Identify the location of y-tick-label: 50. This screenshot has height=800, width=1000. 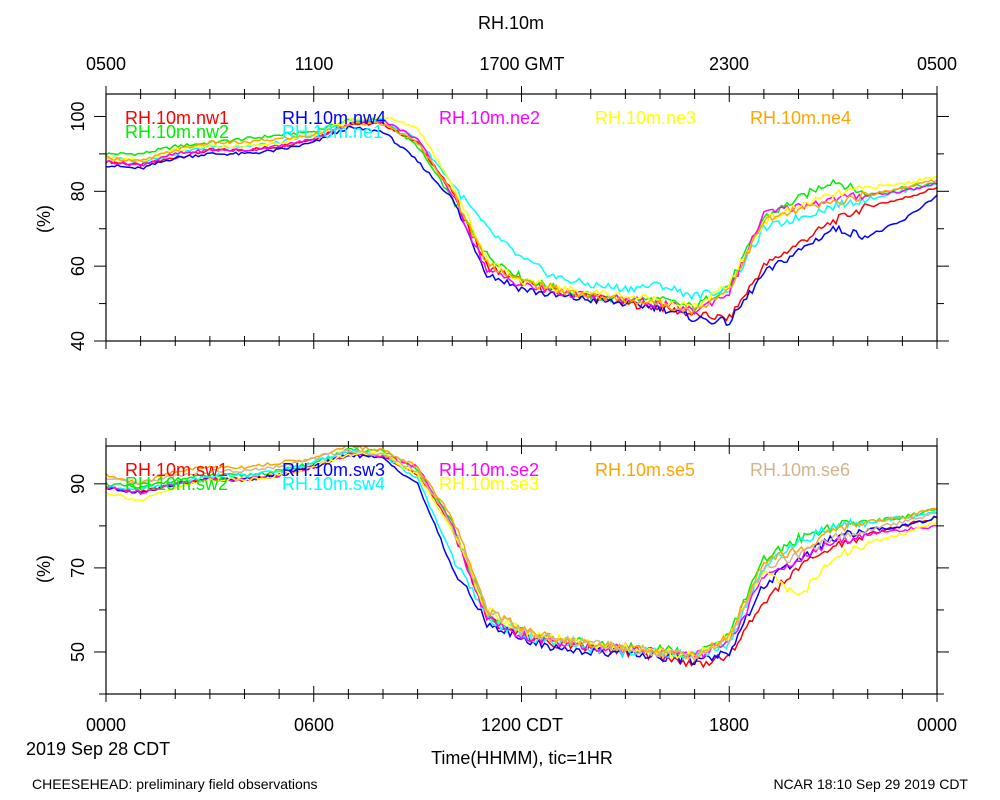
(78, 652).